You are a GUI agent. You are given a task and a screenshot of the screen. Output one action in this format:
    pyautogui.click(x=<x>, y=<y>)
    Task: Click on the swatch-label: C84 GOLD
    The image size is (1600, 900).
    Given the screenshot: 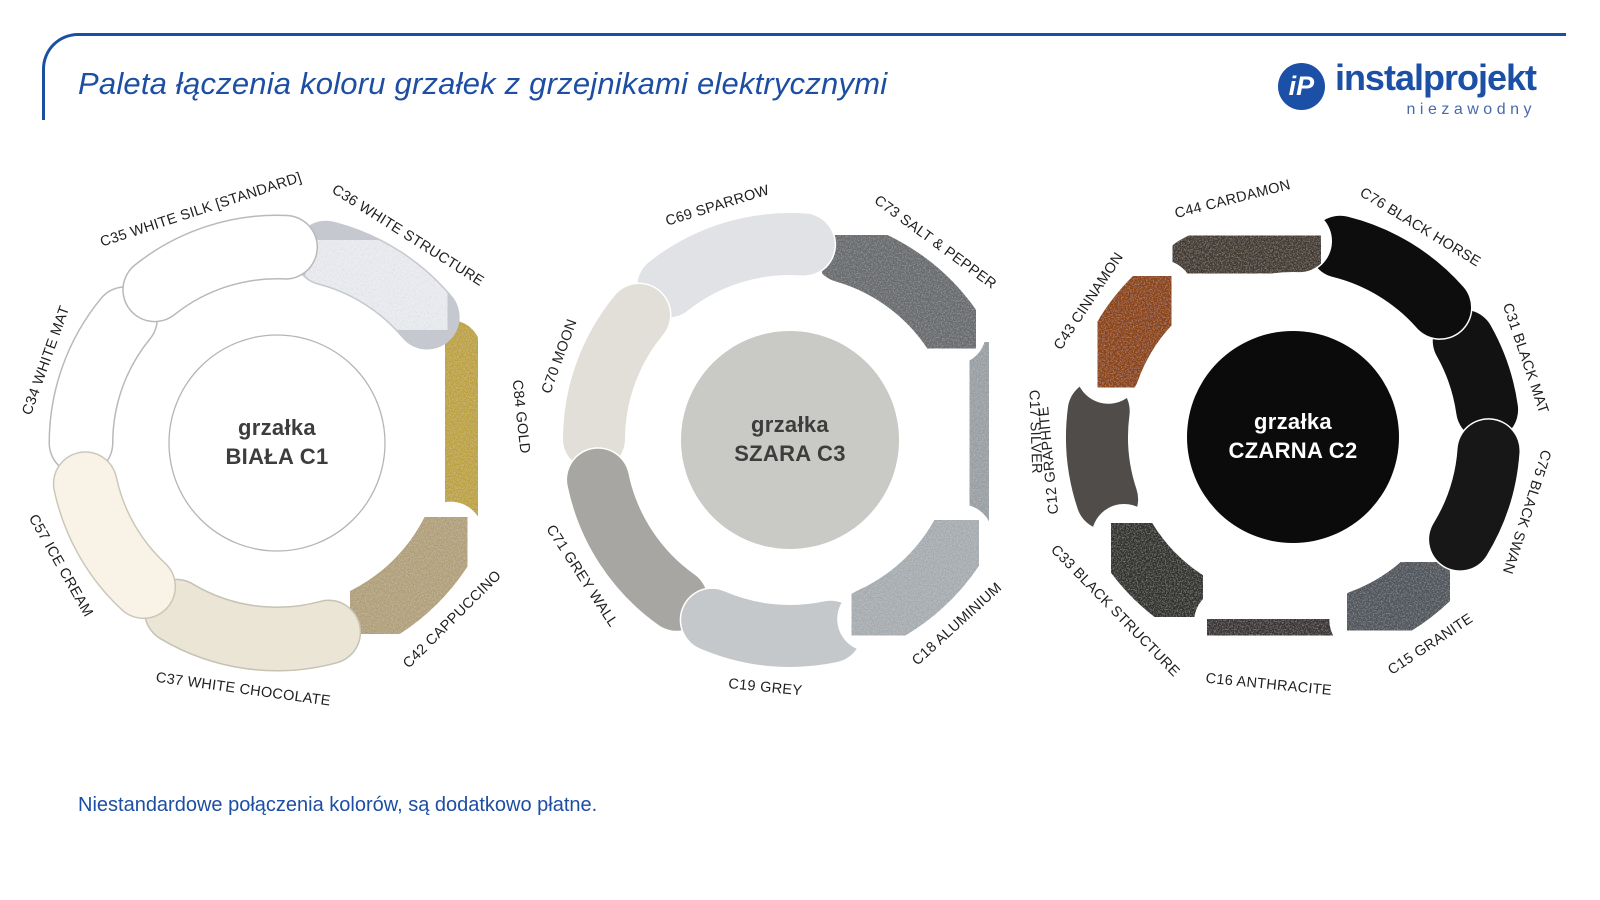 What is the action you would take?
    pyautogui.click(x=521, y=416)
    